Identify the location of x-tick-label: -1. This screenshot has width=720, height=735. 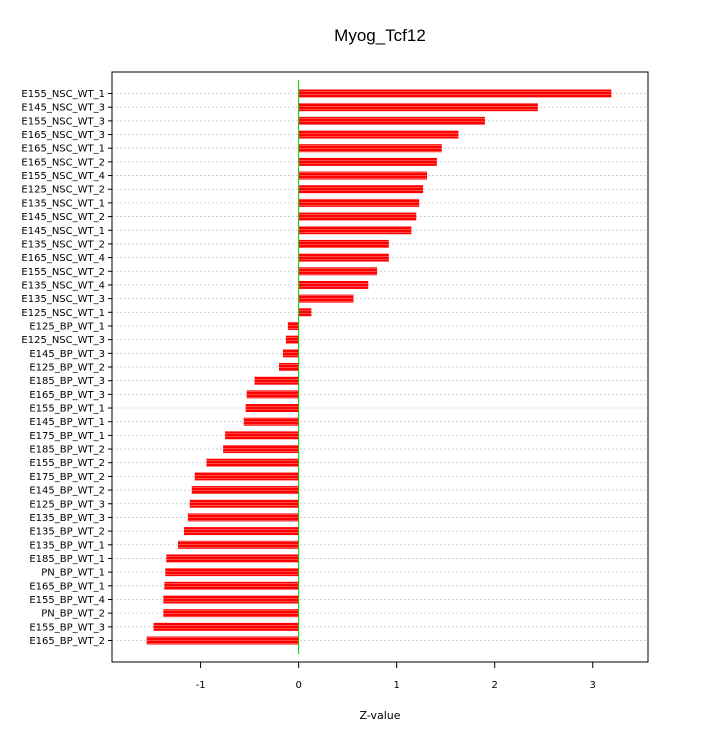
(201, 685).